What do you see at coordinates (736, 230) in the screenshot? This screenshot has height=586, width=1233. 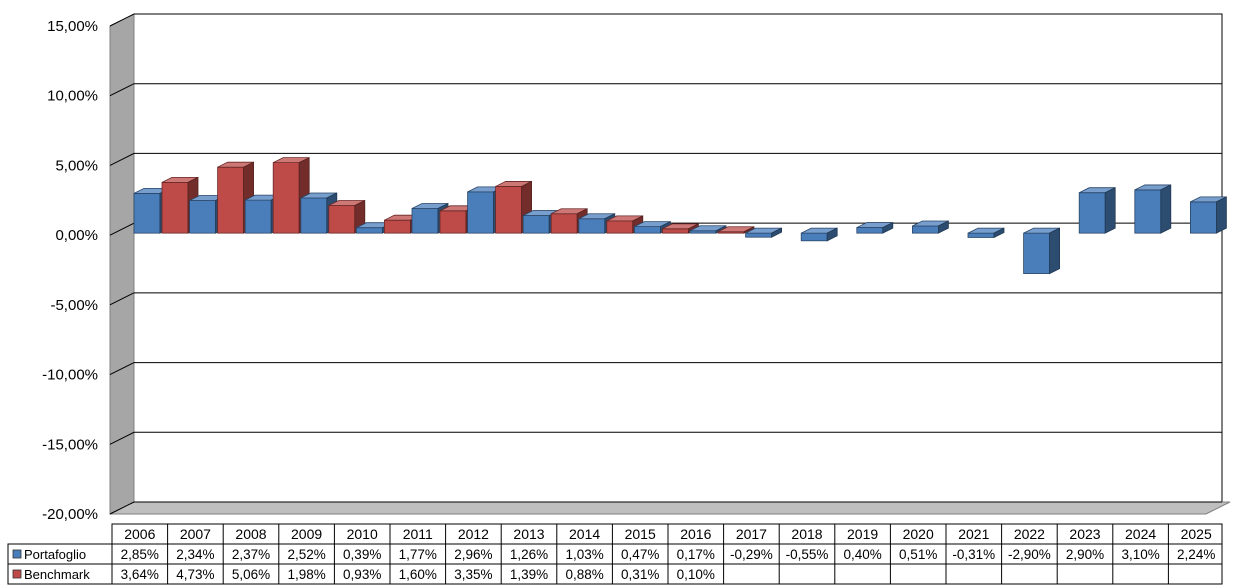 I see `bar-benchmark-2016` at bounding box center [736, 230].